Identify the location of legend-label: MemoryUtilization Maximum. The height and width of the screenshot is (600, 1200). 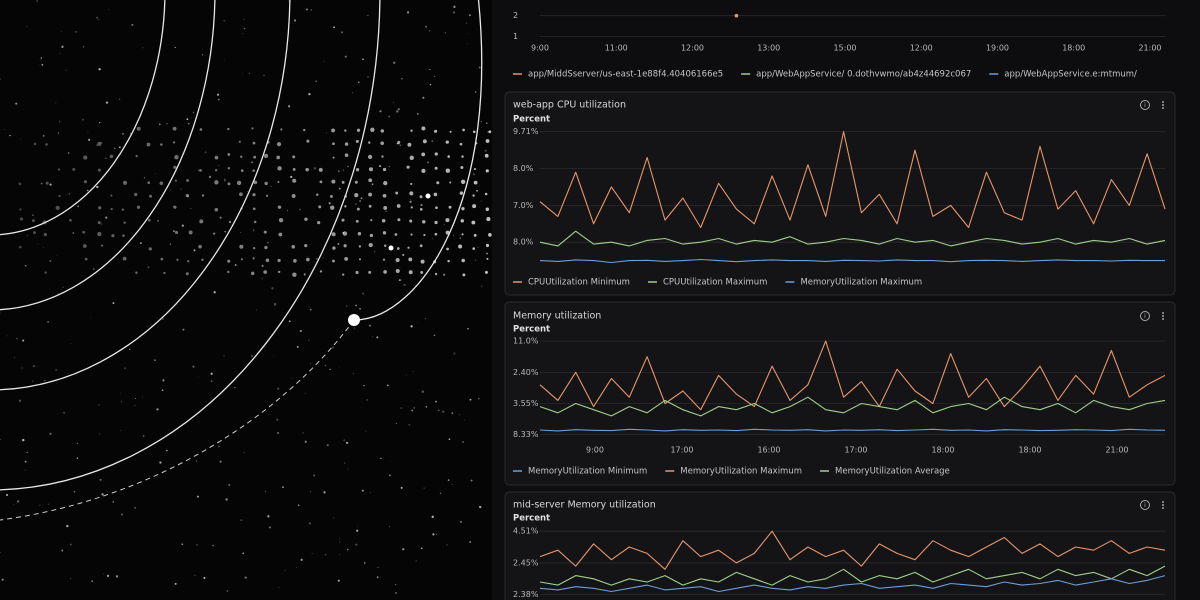
(741, 472).